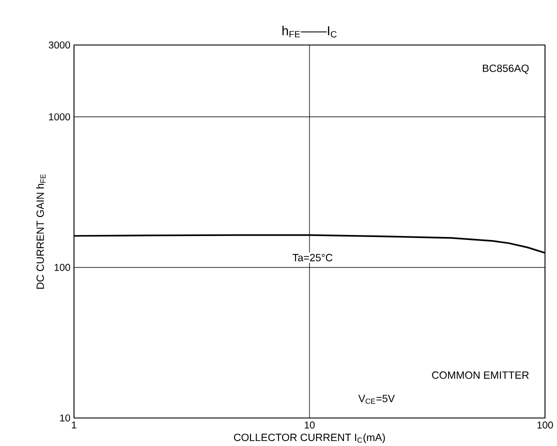  I want to click on y-tick-label: 1000, so click(59, 116).